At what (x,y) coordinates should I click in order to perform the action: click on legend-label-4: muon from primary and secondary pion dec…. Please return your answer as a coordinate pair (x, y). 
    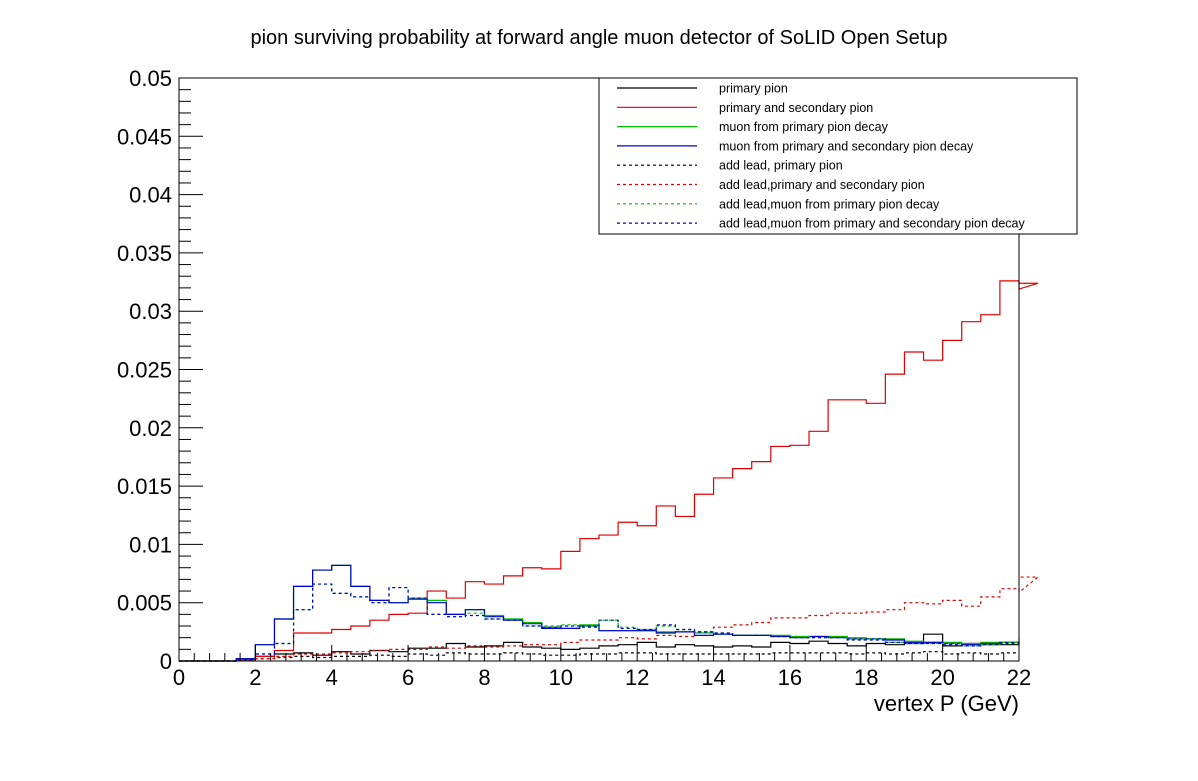
    Looking at the image, I should click on (846, 146).